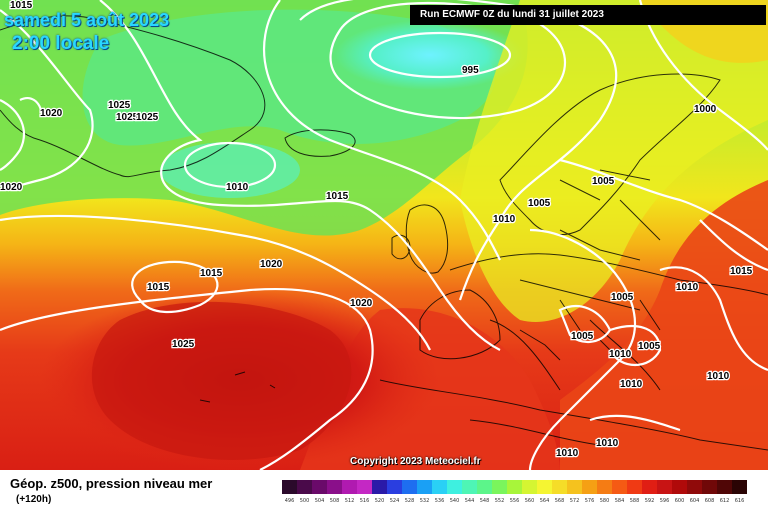  Describe the element at coordinates (703, 75) in the screenshot. I see `isobar-1000-east` at that location.